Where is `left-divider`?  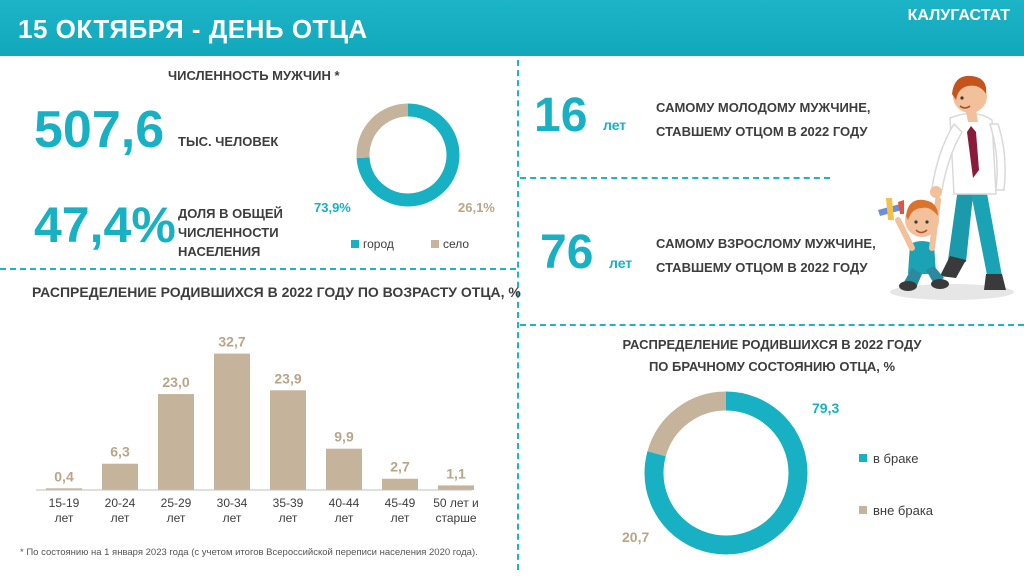 left-divider is located at coordinates (258, 269).